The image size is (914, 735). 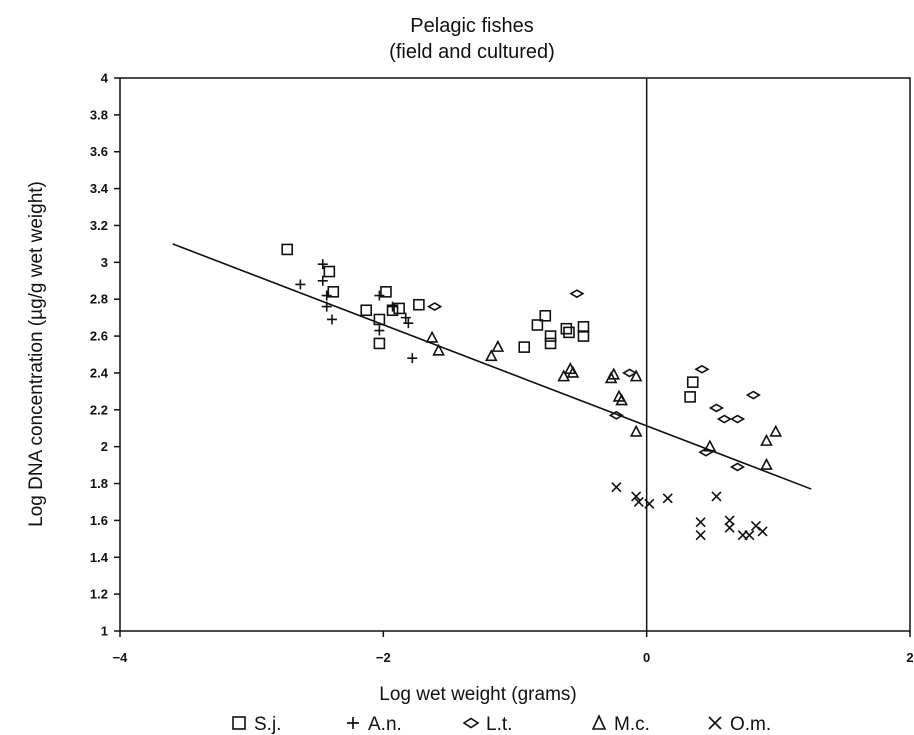 What do you see at coordinates (632, 724) in the screenshot?
I see `legend-label-mc: M.c.` at bounding box center [632, 724].